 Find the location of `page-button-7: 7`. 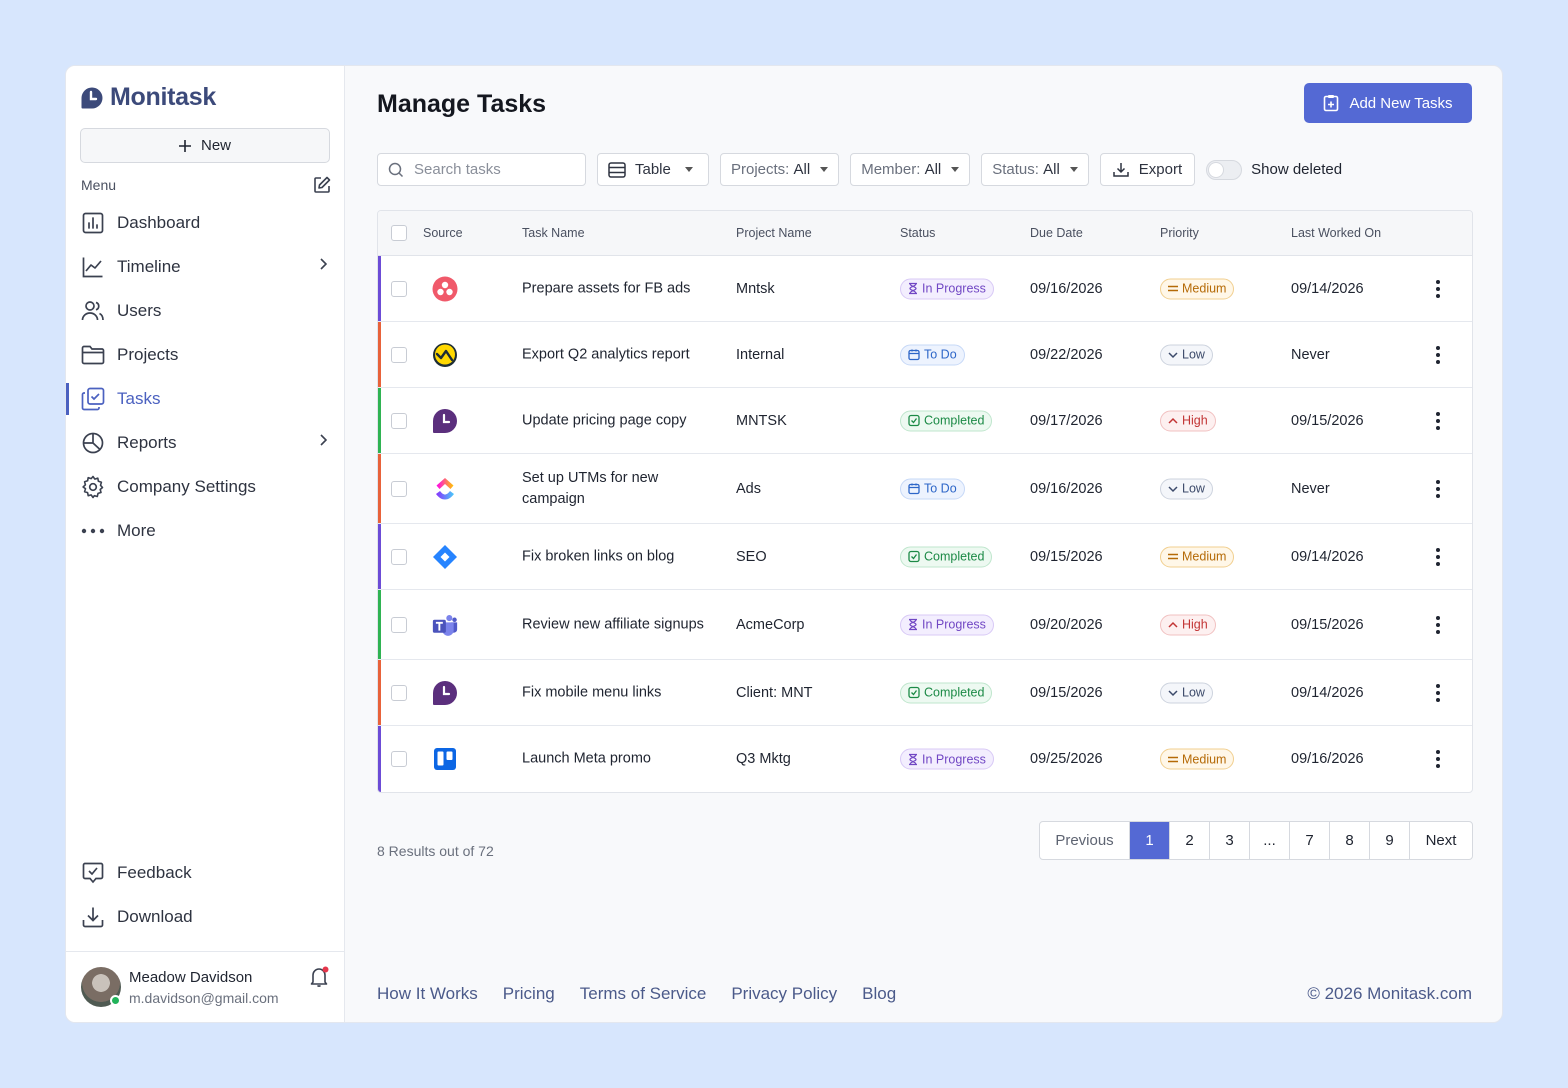

page-button-7: 7 is located at coordinates (1310, 840).